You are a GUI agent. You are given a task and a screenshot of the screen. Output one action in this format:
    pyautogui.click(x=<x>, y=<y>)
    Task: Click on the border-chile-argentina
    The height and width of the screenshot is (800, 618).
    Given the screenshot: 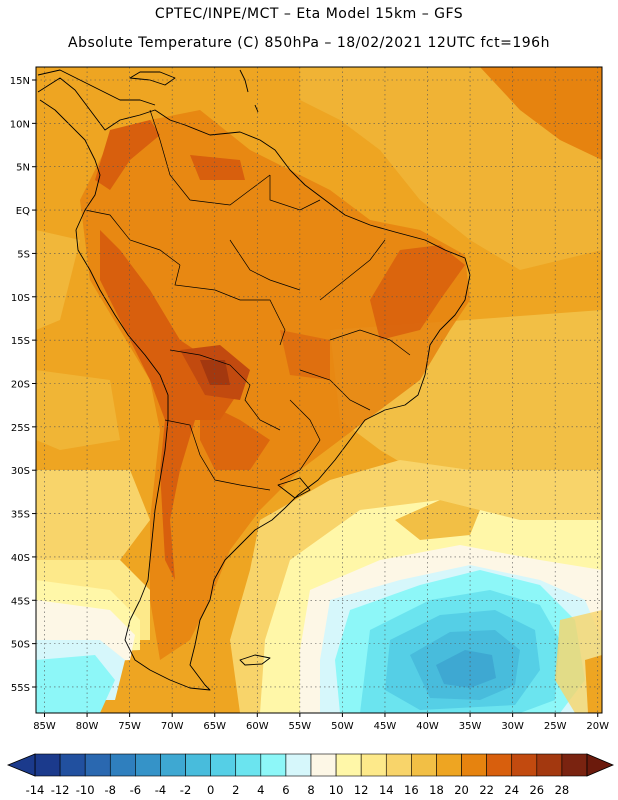 What is the action you would take?
    pyautogui.click(x=217, y=455)
    